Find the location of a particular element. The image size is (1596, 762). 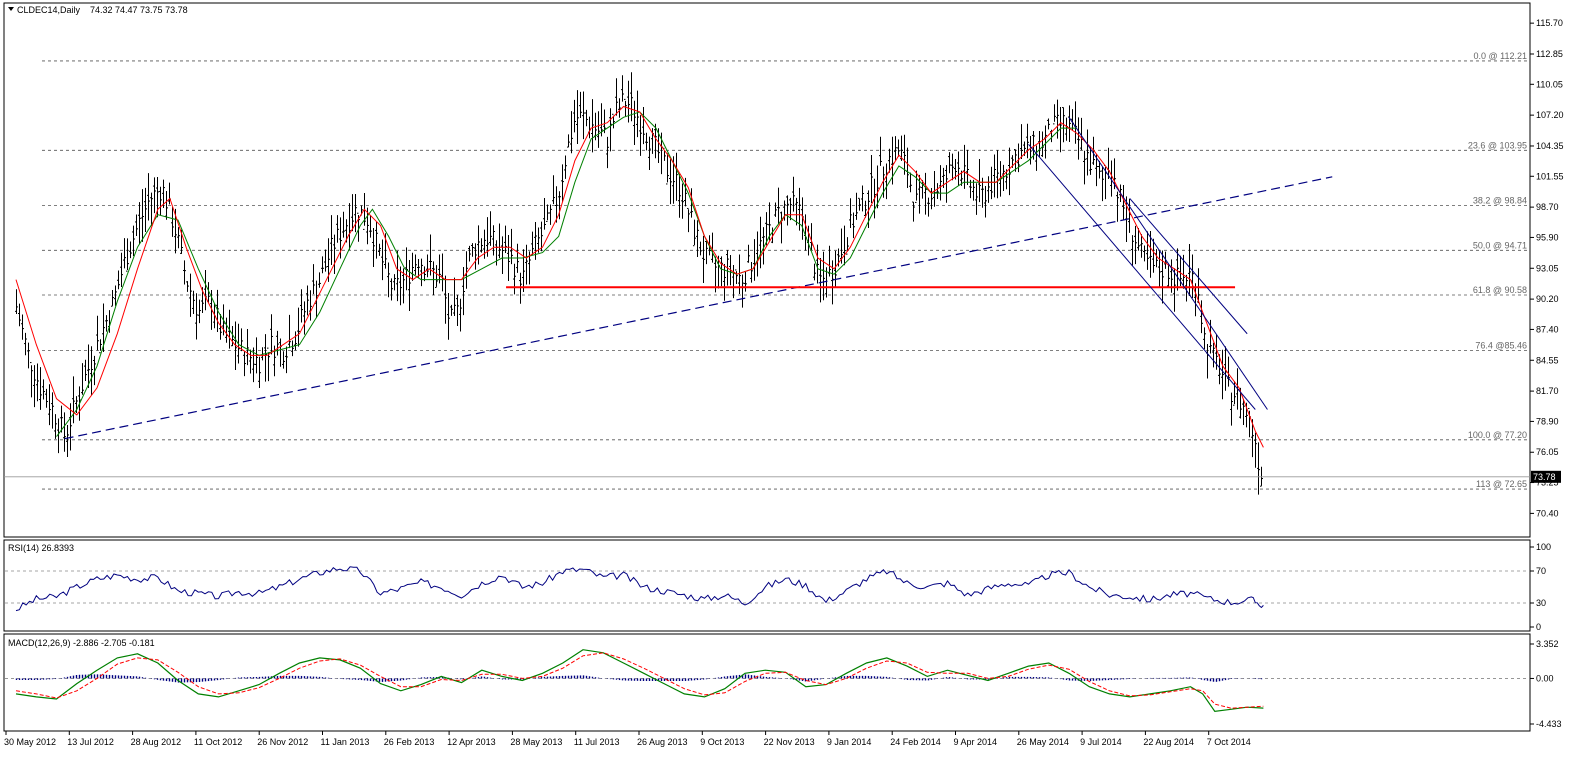

price-tick-label: 78.90 is located at coordinates (1547, 421).